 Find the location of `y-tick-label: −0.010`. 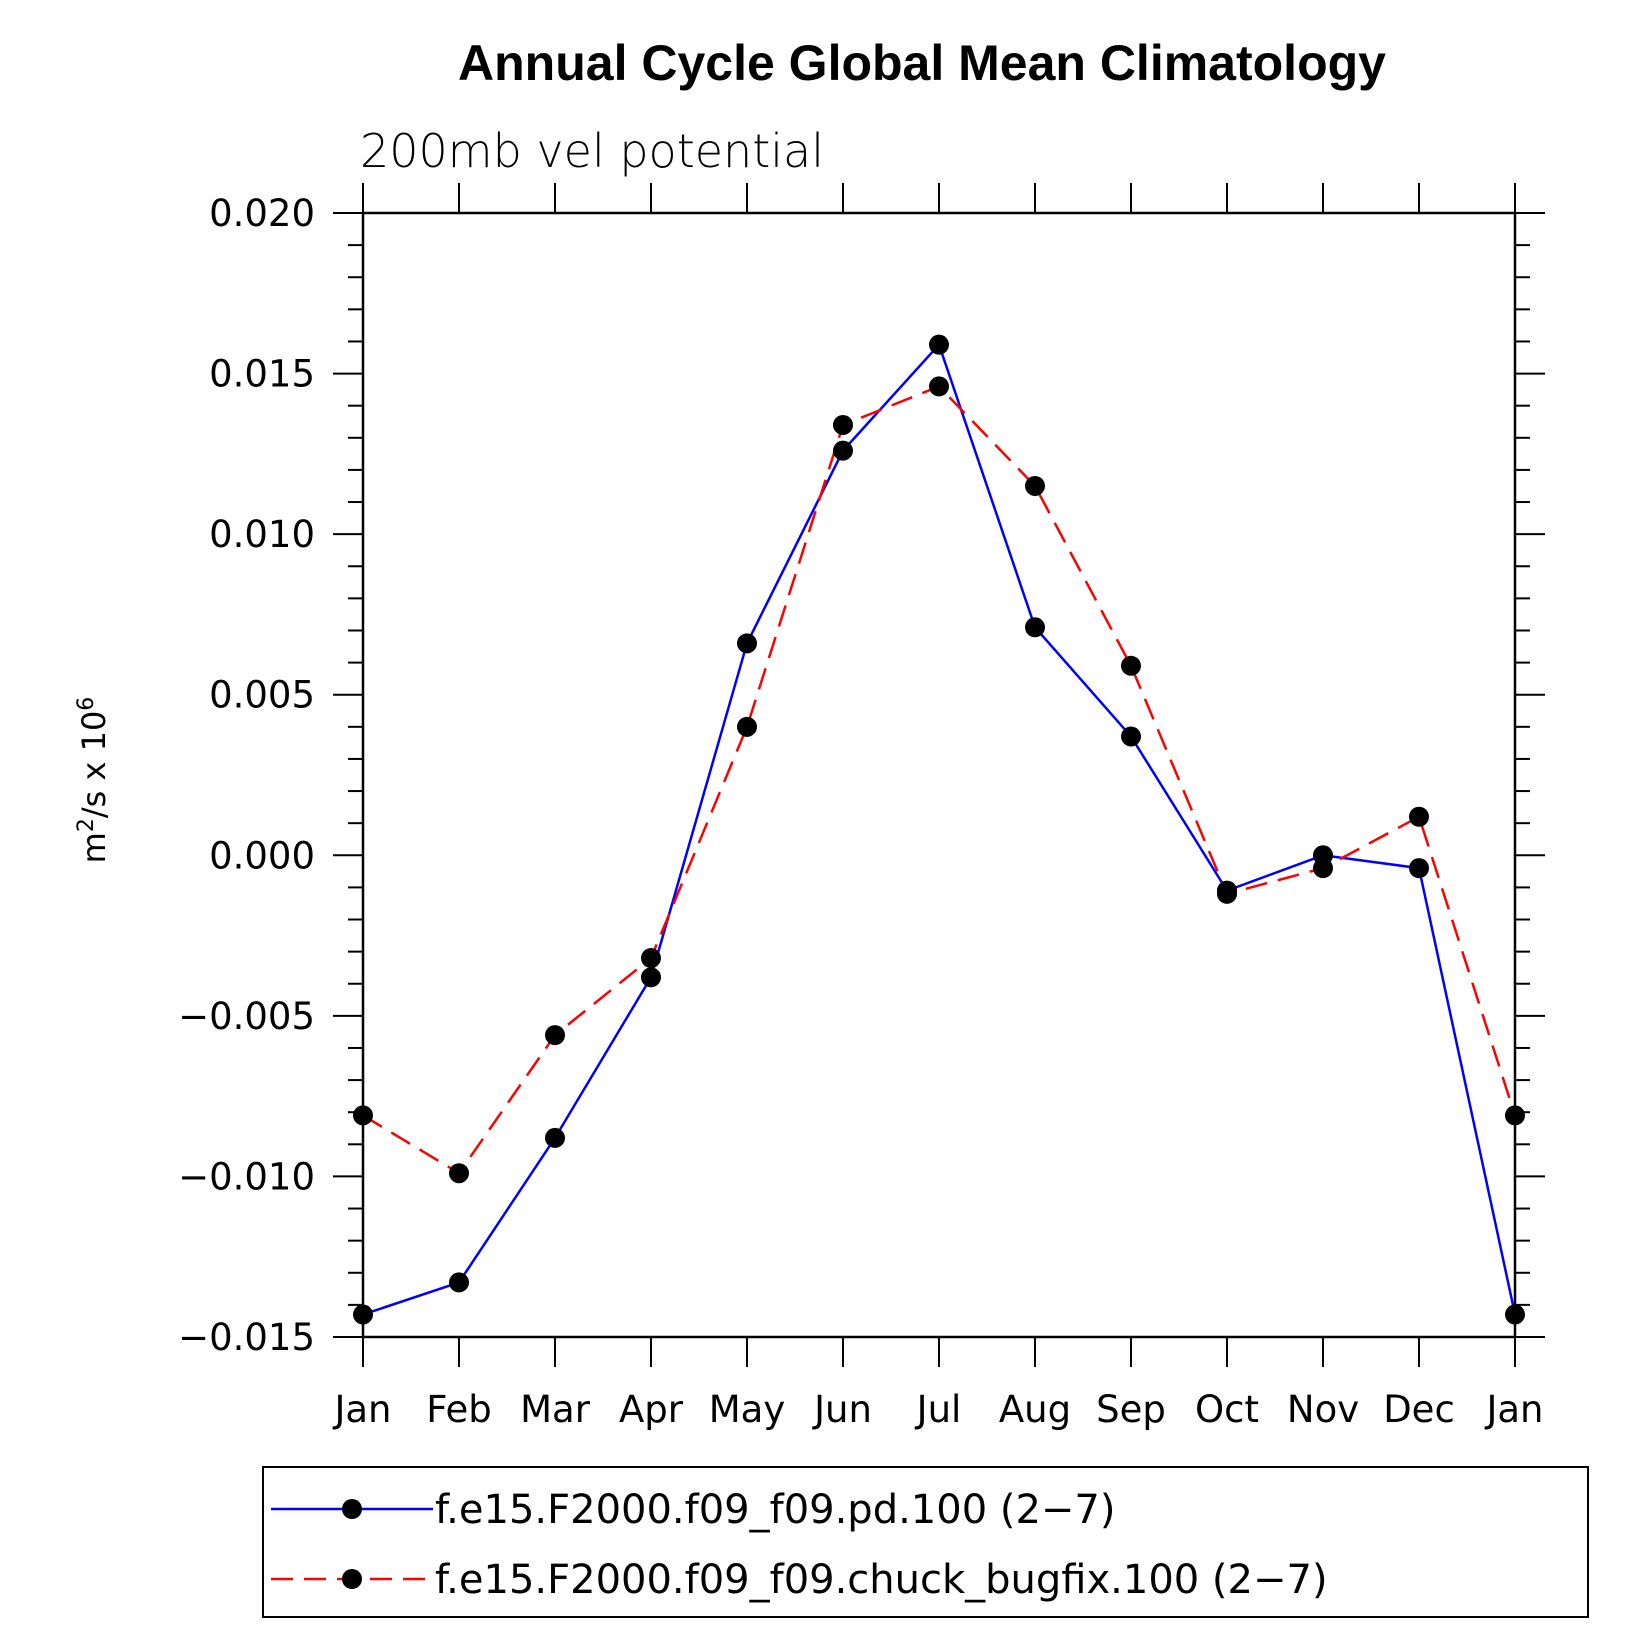

y-tick-label: −0.010 is located at coordinates (246, 1176).